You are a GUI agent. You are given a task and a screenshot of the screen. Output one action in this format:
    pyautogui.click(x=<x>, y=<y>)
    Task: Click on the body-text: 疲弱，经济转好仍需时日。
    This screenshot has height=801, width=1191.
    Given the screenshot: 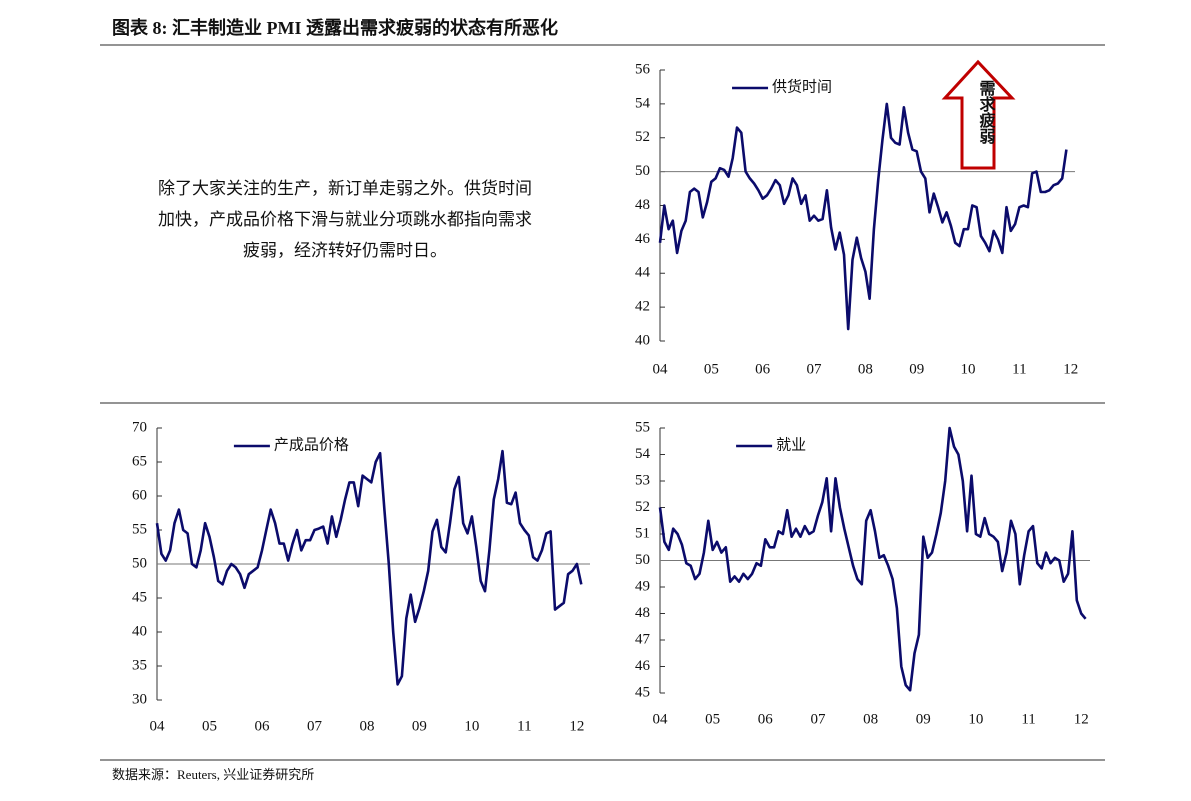 What is the action you would take?
    pyautogui.click(x=345, y=250)
    